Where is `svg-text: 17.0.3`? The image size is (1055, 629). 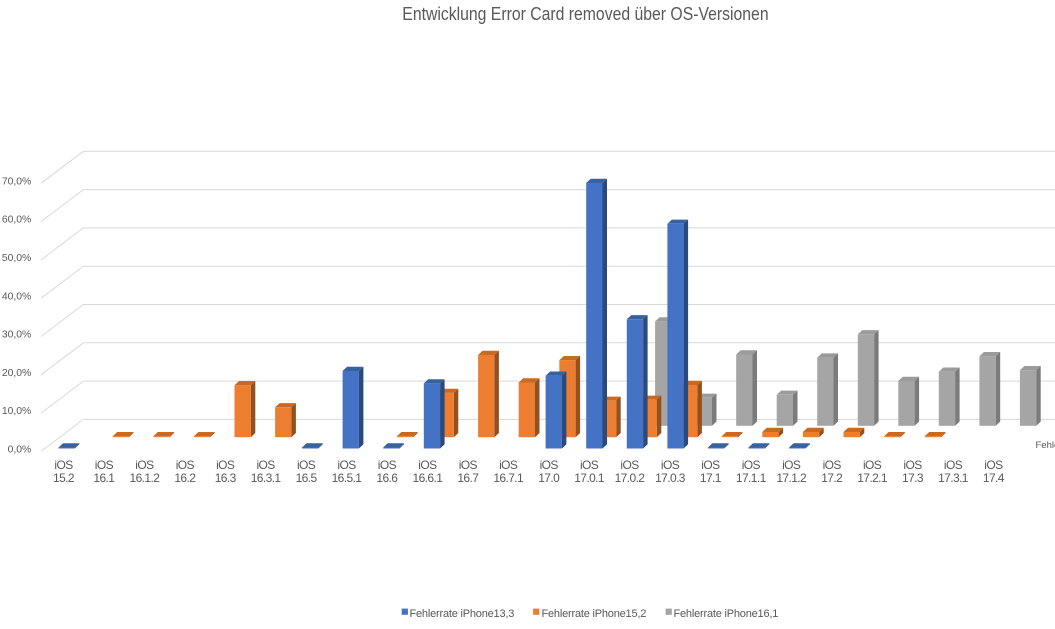 svg-text: 17.0.3 is located at coordinates (670, 478).